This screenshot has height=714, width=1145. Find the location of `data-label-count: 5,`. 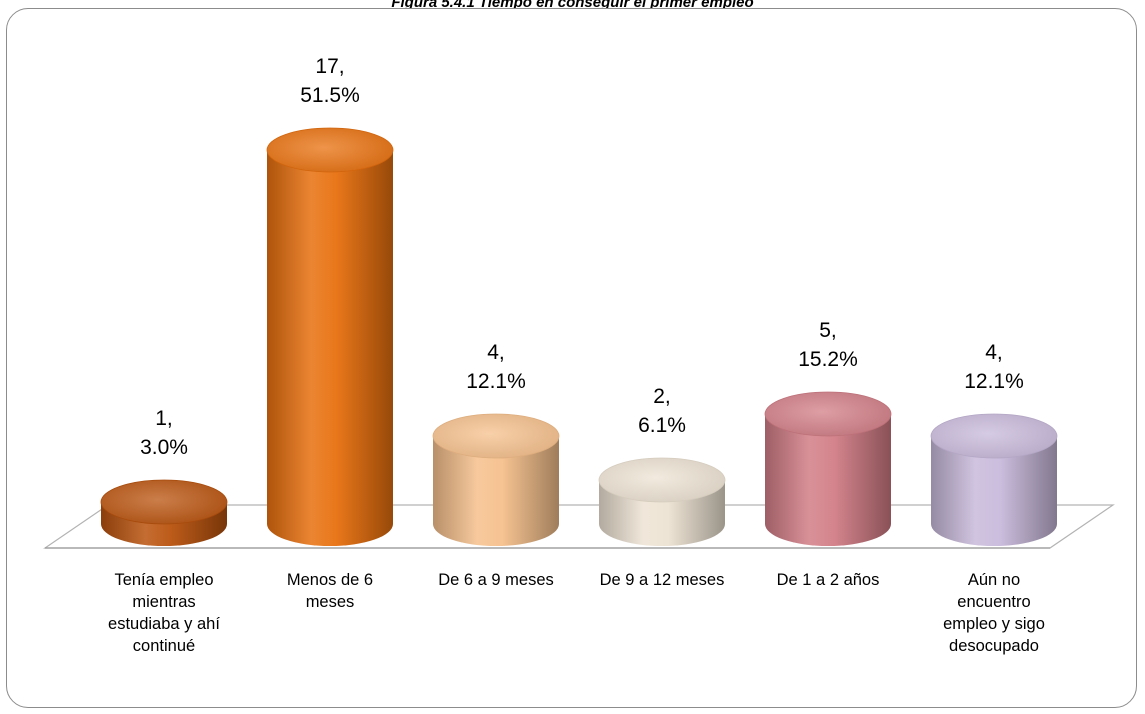

data-label-count: 5, is located at coordinates (828, 330).